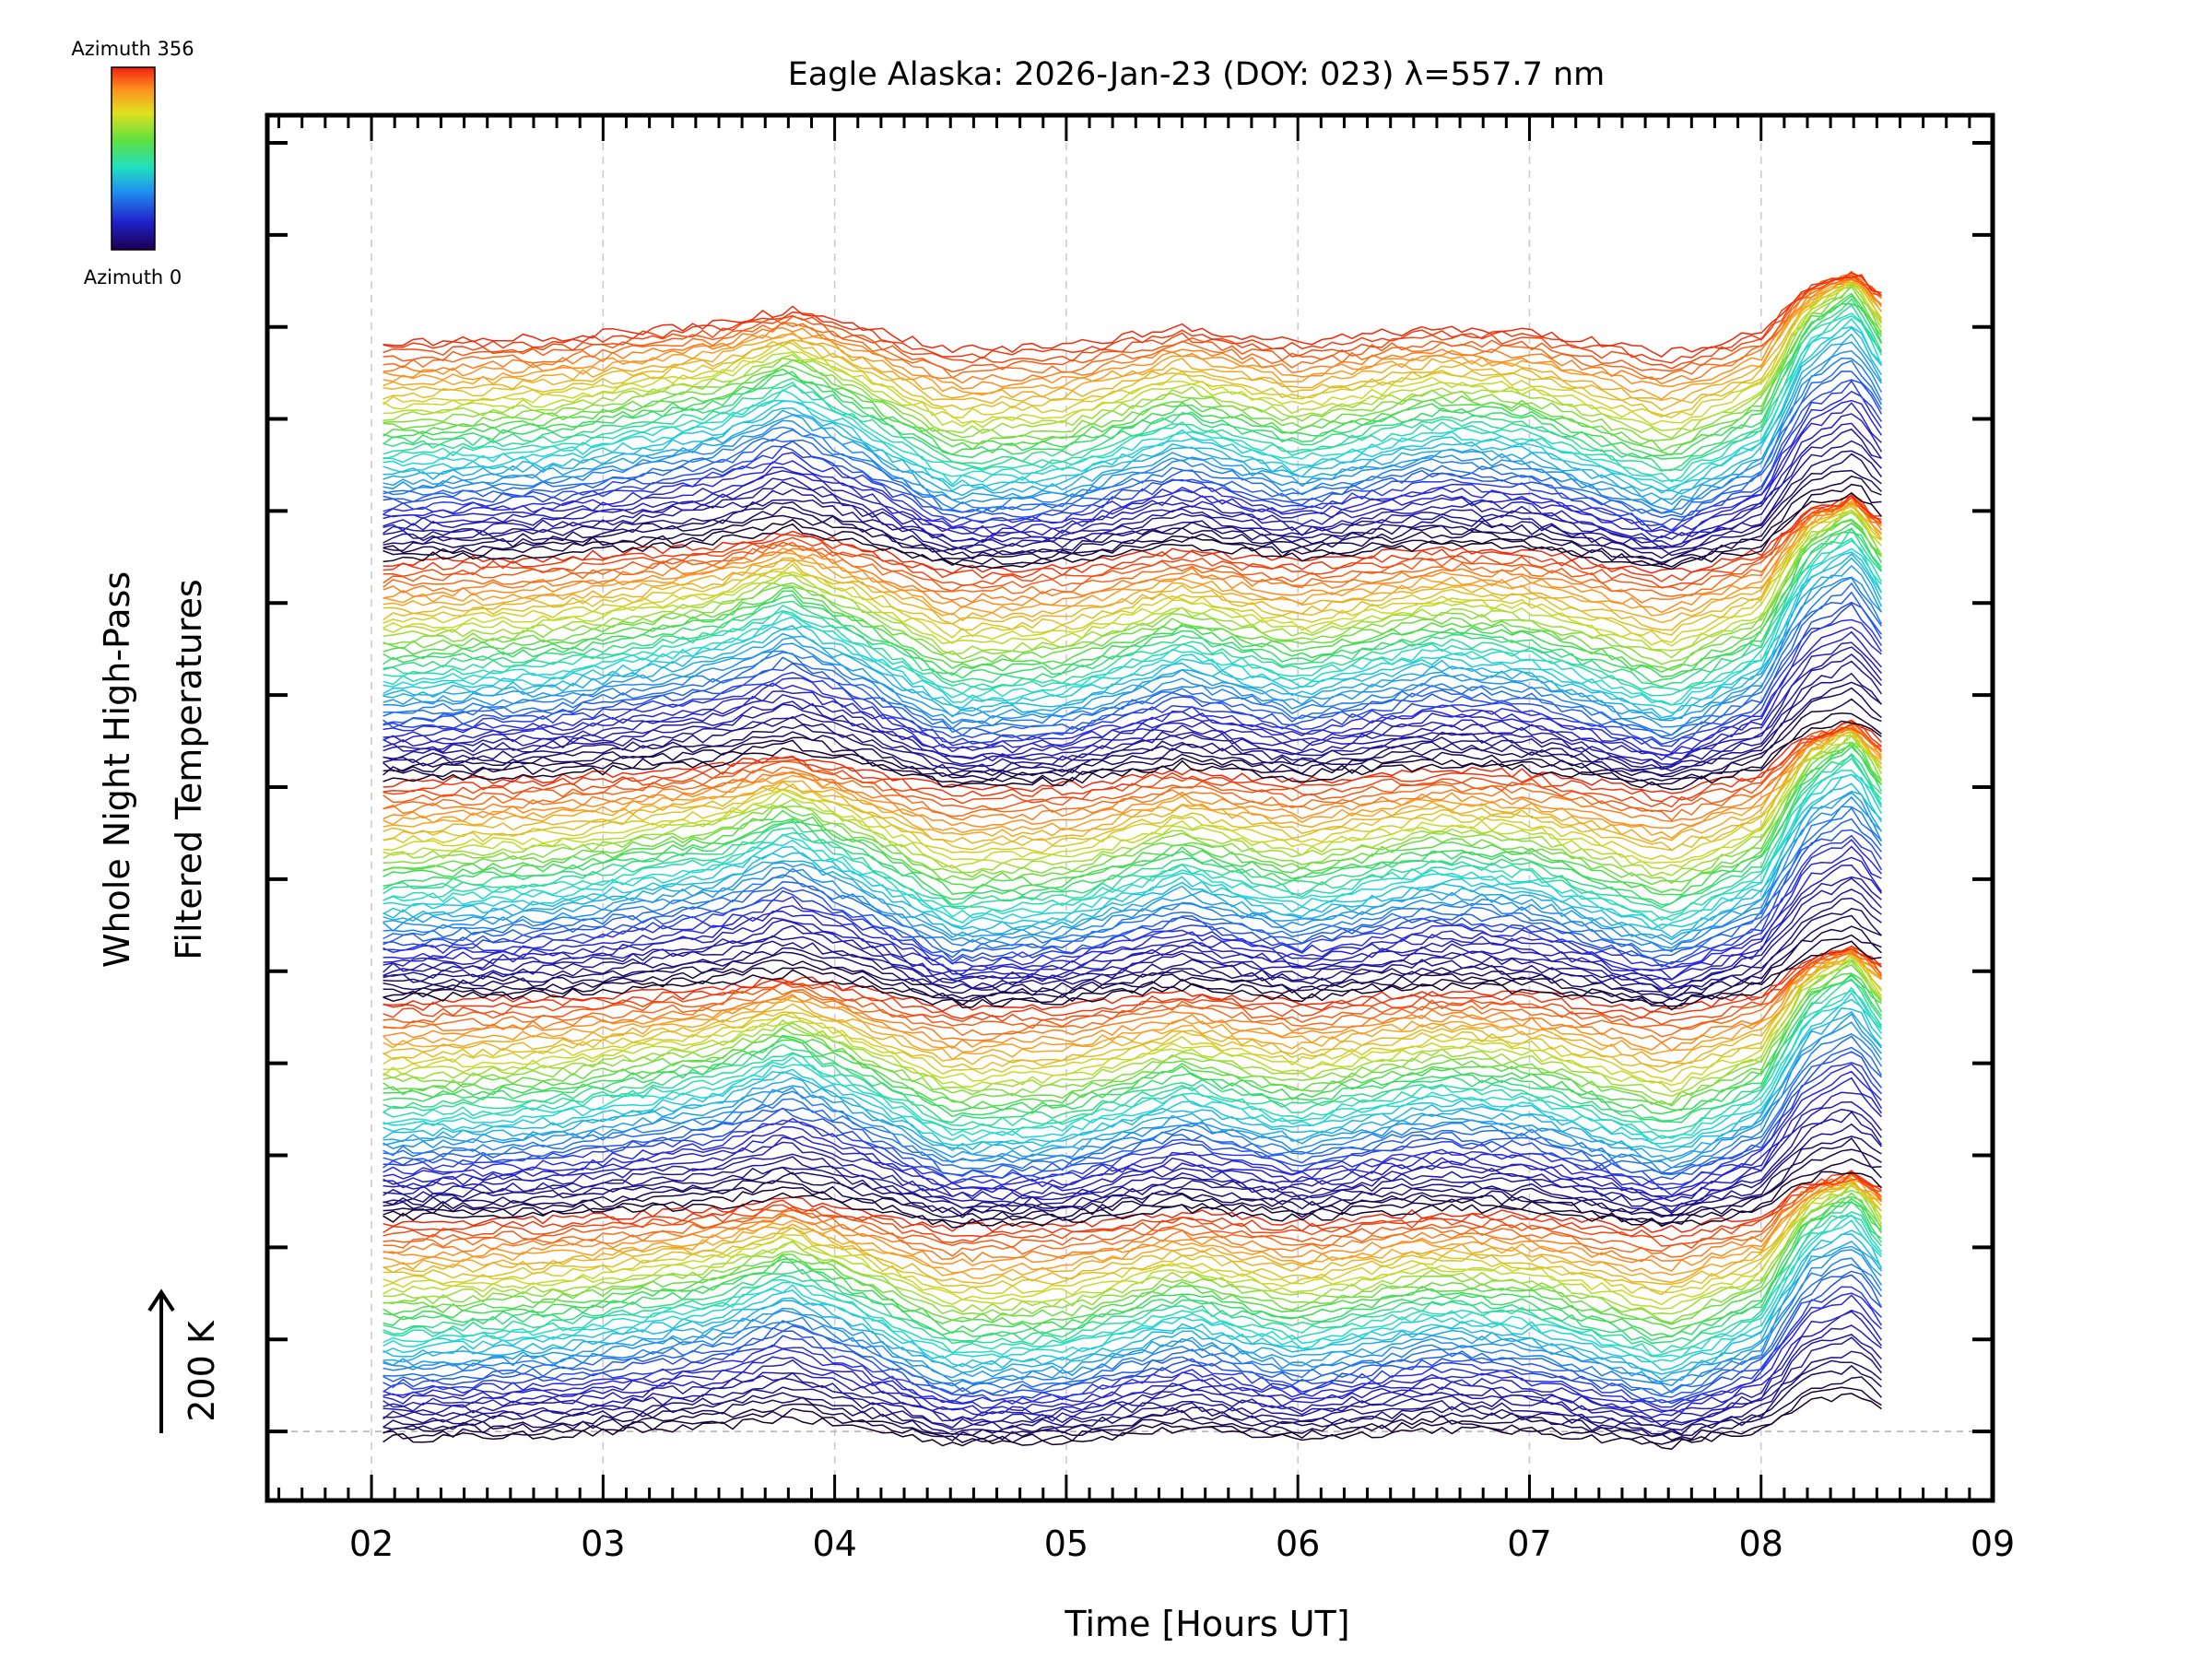 The width and height of the screenshot is (2212, 1659). Describe the element at coordinates (133, 158) in the screenshot. I see `azimuth-colorbar` at that location.